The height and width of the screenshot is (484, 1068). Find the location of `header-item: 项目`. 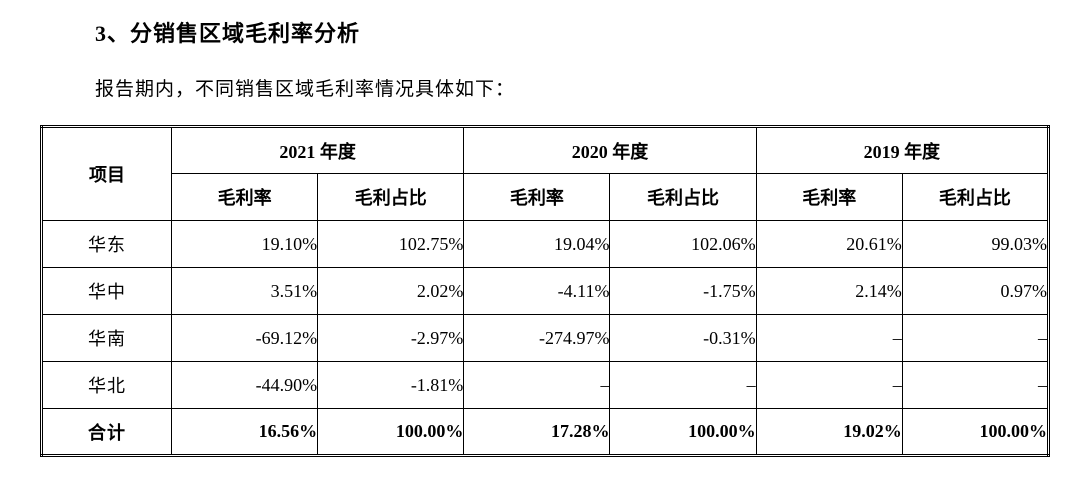

header-item: 项目 is located at coordinates (106, 173).